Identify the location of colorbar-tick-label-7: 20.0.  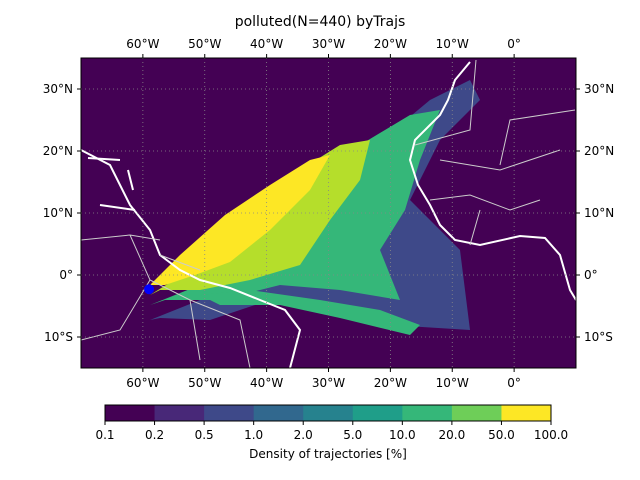
(452, 435).